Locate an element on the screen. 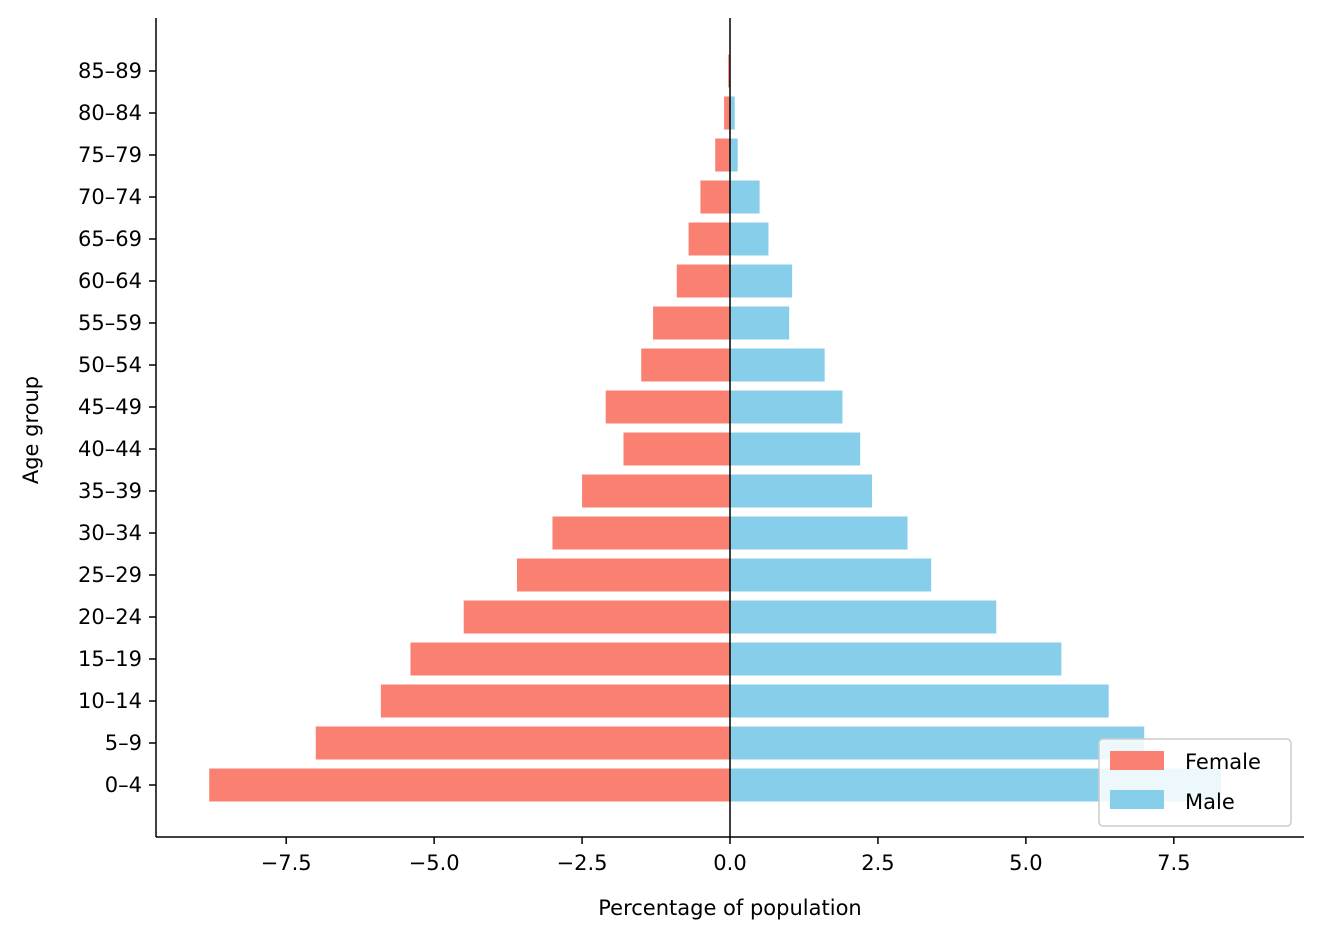 This screenshot has height=940, width=1323. y-tick-label-1: 5–9 is located at coordinates (123, 743).